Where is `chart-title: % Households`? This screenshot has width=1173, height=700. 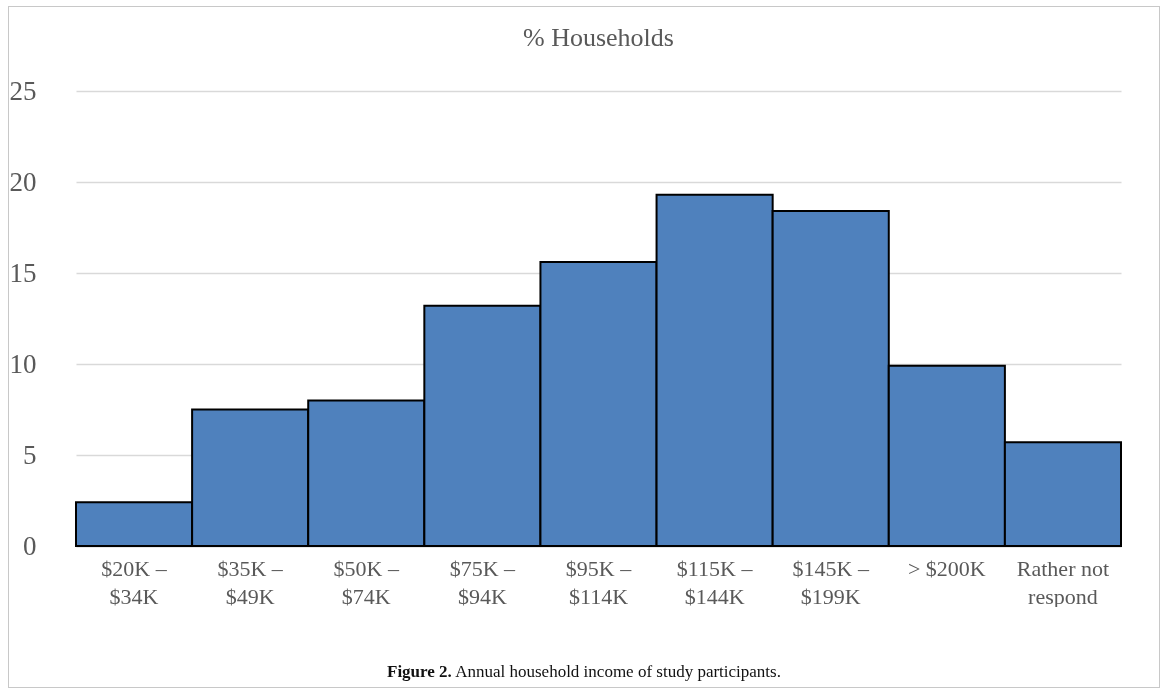
chart-title: % Households is located at coordinates (598, 37).